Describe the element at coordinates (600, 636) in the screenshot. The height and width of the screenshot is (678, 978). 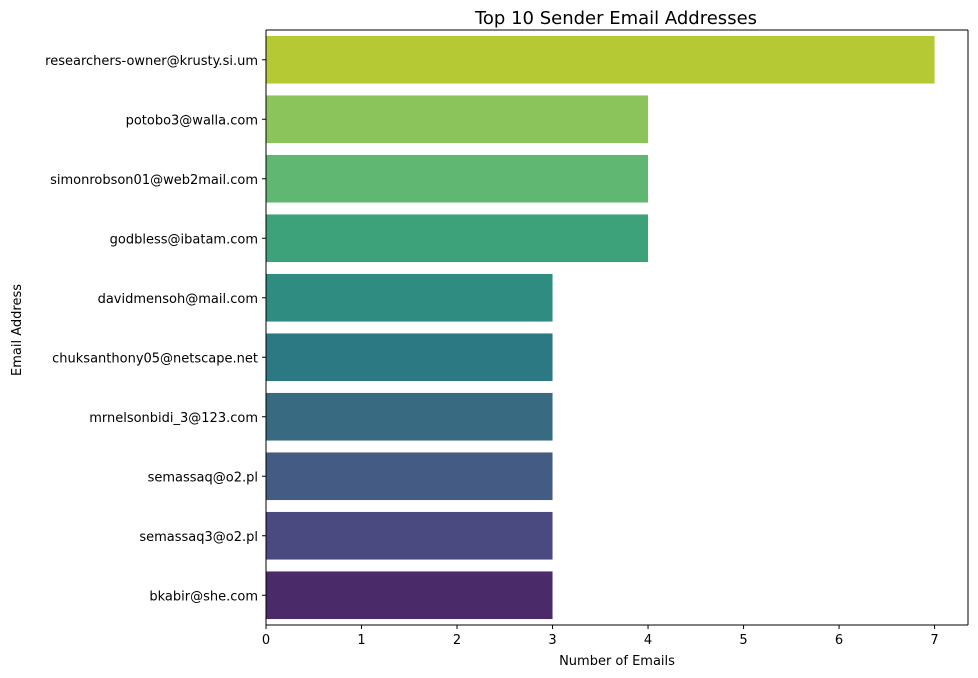
I see `x-ticks-layer: 0 1 2 3 4 5 6 7` at that location.